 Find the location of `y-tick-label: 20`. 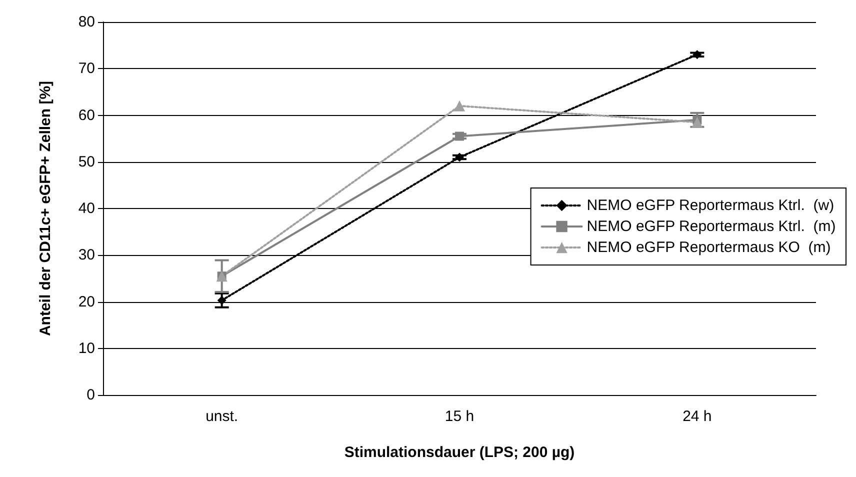

y-tick-label: 20 is located at coordinates (86, 301).